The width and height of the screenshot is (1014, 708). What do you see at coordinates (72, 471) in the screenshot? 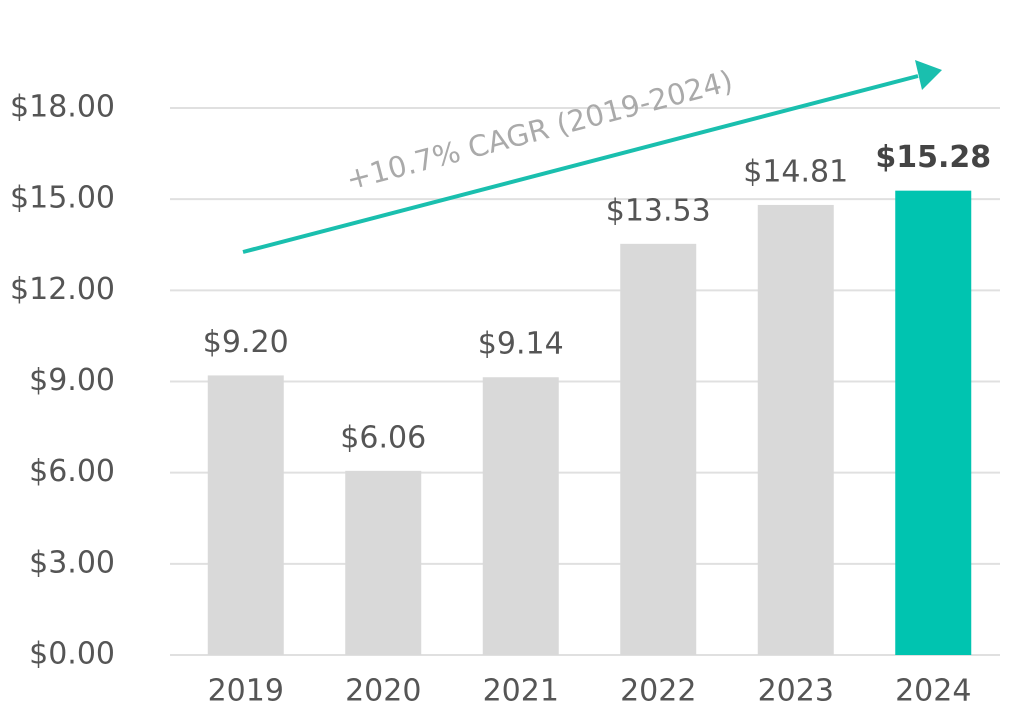
I see `y-tick-label: $6.00` at bounding box center [72, 471].